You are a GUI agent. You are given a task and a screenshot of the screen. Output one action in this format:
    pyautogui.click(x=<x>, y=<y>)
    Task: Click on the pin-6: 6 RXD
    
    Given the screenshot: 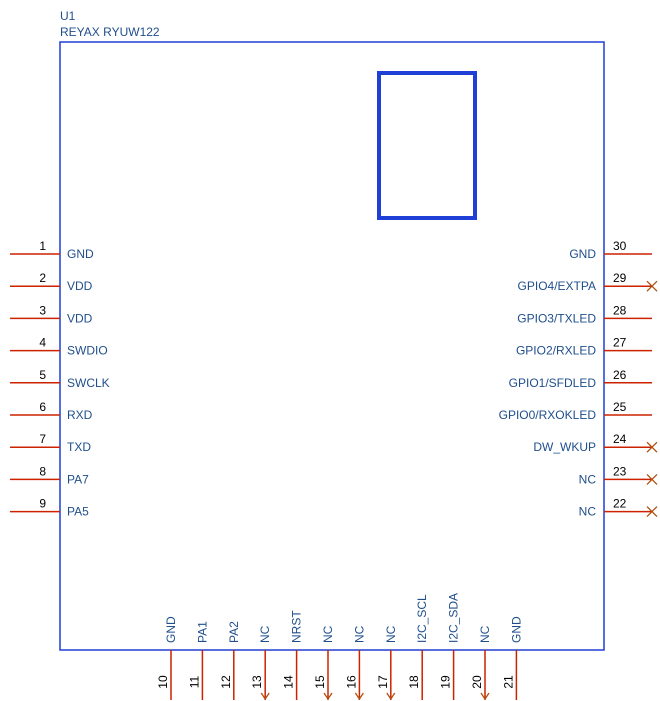 What is the action you would take?
    pyautogui.click(x=51, y=411)
    